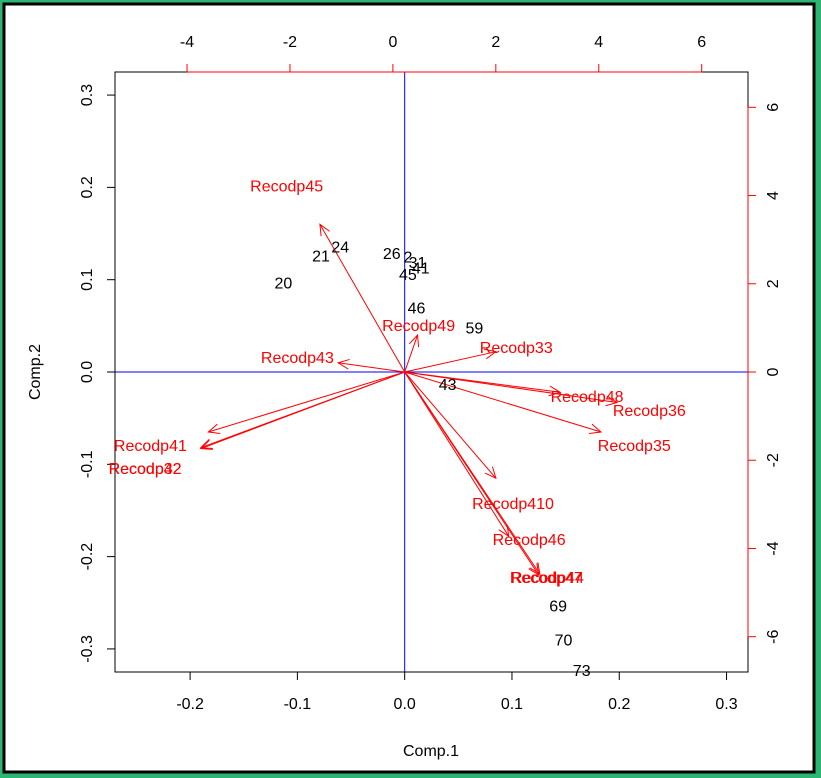  I want to click on y-tick-label: 0.1, so click(87, 279).